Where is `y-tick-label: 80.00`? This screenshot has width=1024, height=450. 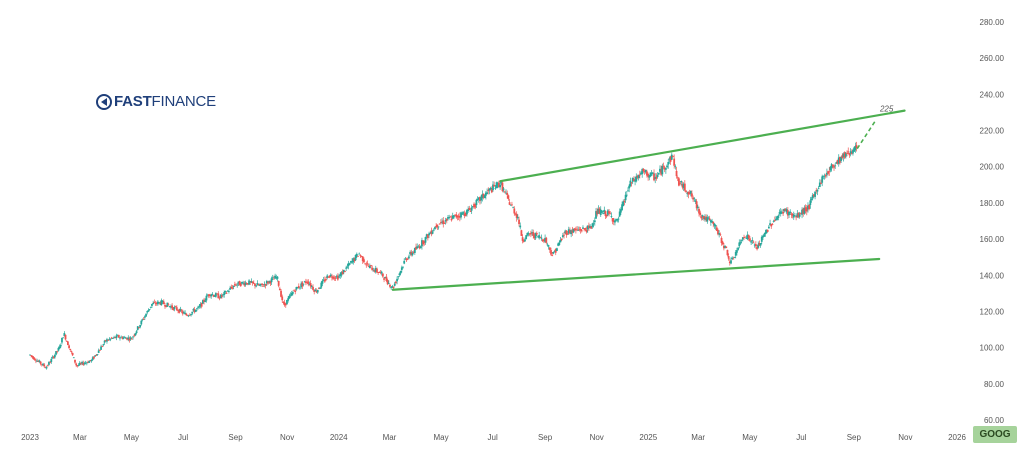
y-tick-label: 80.00 is located at coordinates (994, 384).